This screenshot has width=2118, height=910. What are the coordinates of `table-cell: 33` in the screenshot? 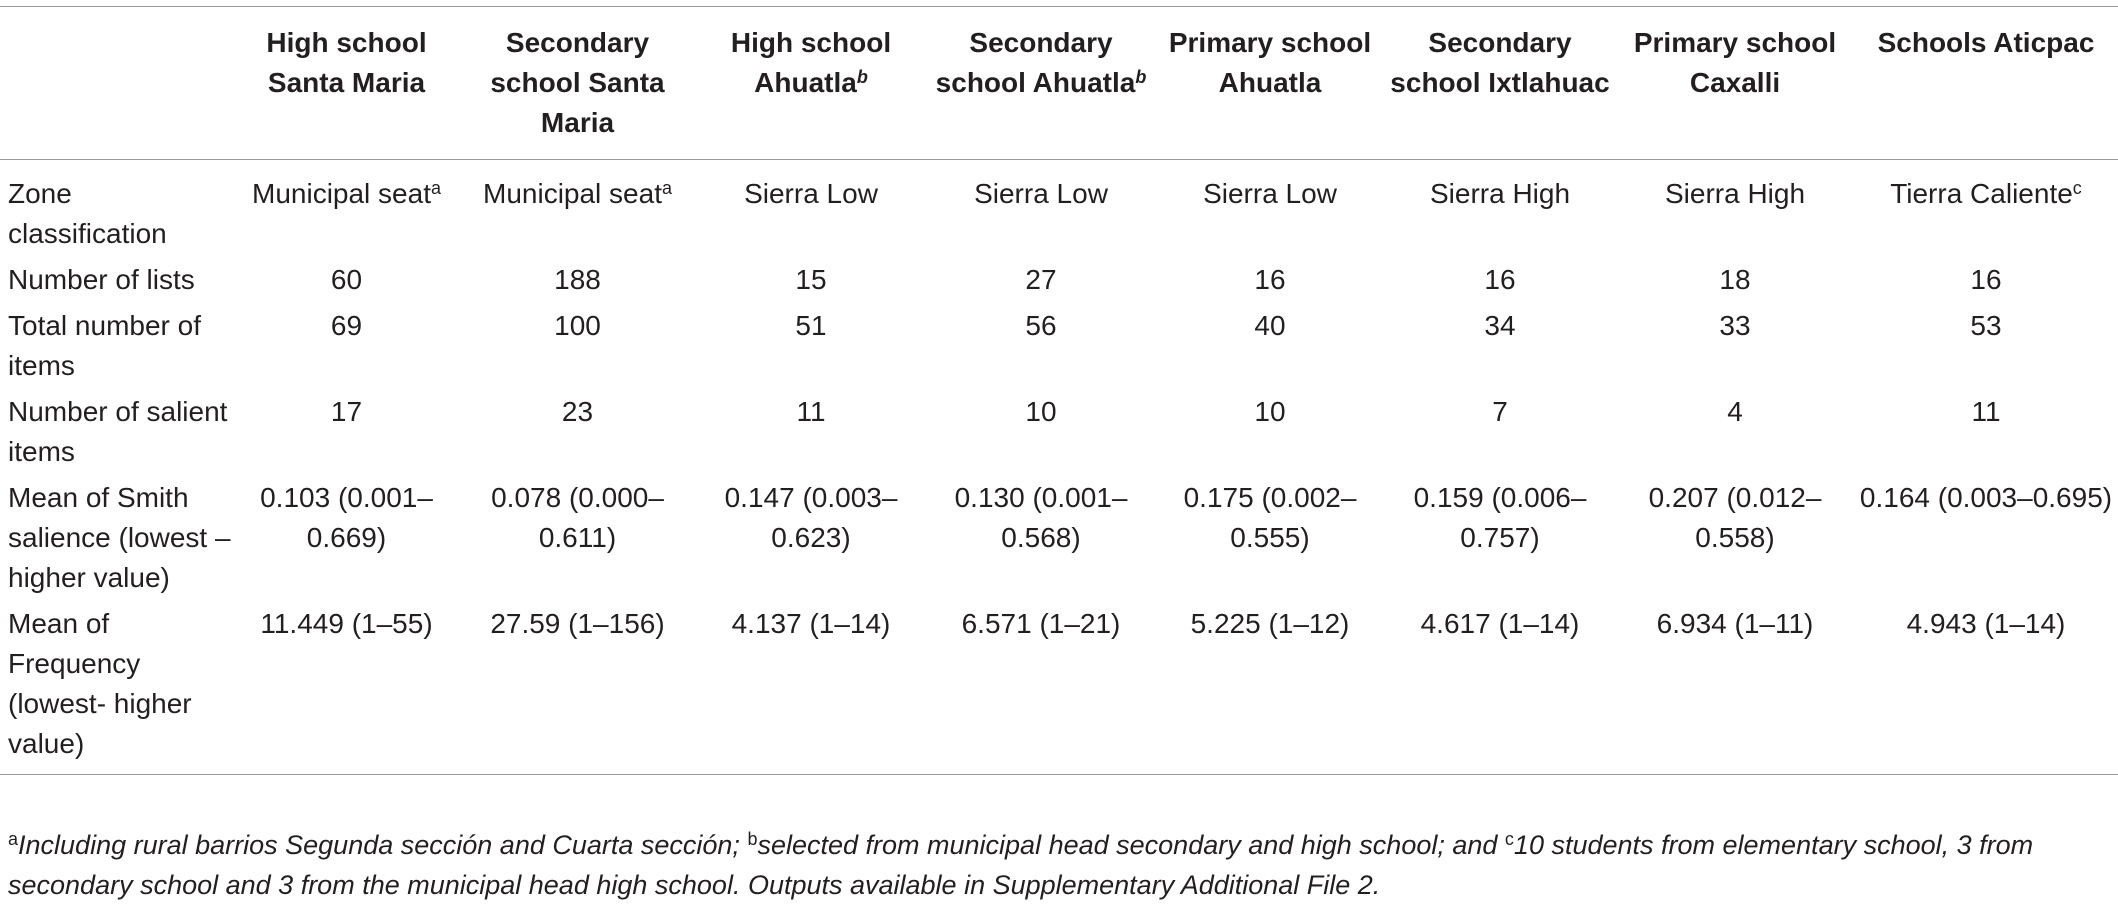 It's located at (1735, 325).